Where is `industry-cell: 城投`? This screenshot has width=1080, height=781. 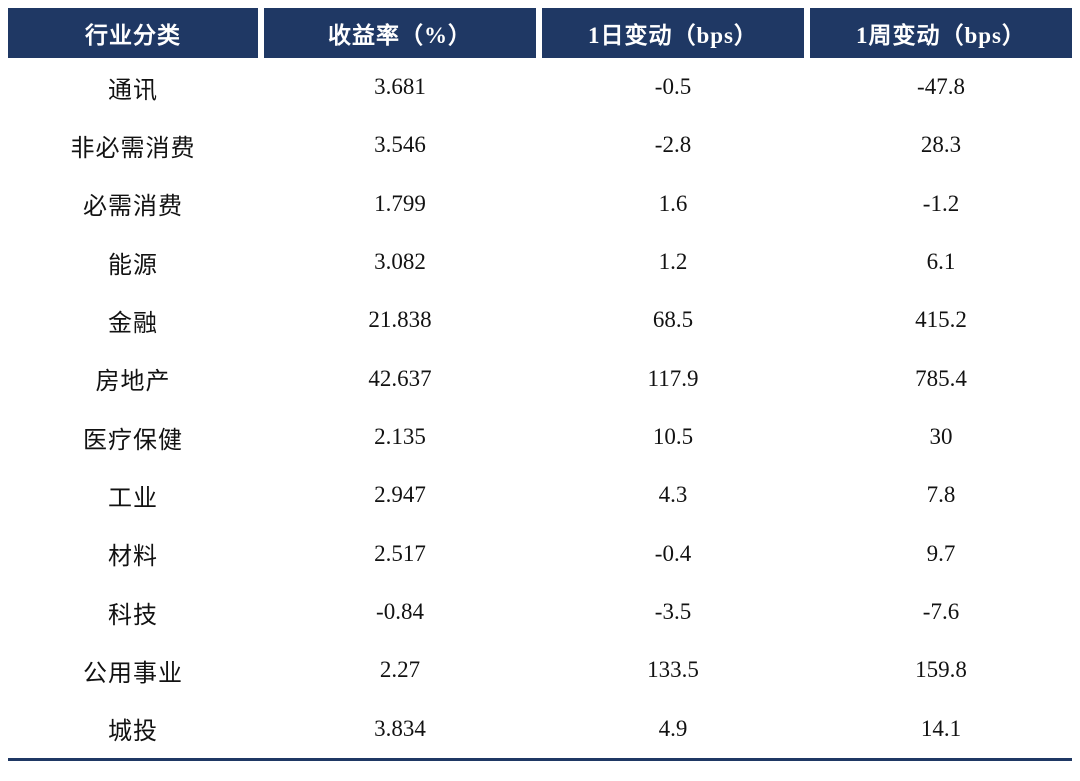 industry-cell: 城投 is located at coordinates (133, 732).